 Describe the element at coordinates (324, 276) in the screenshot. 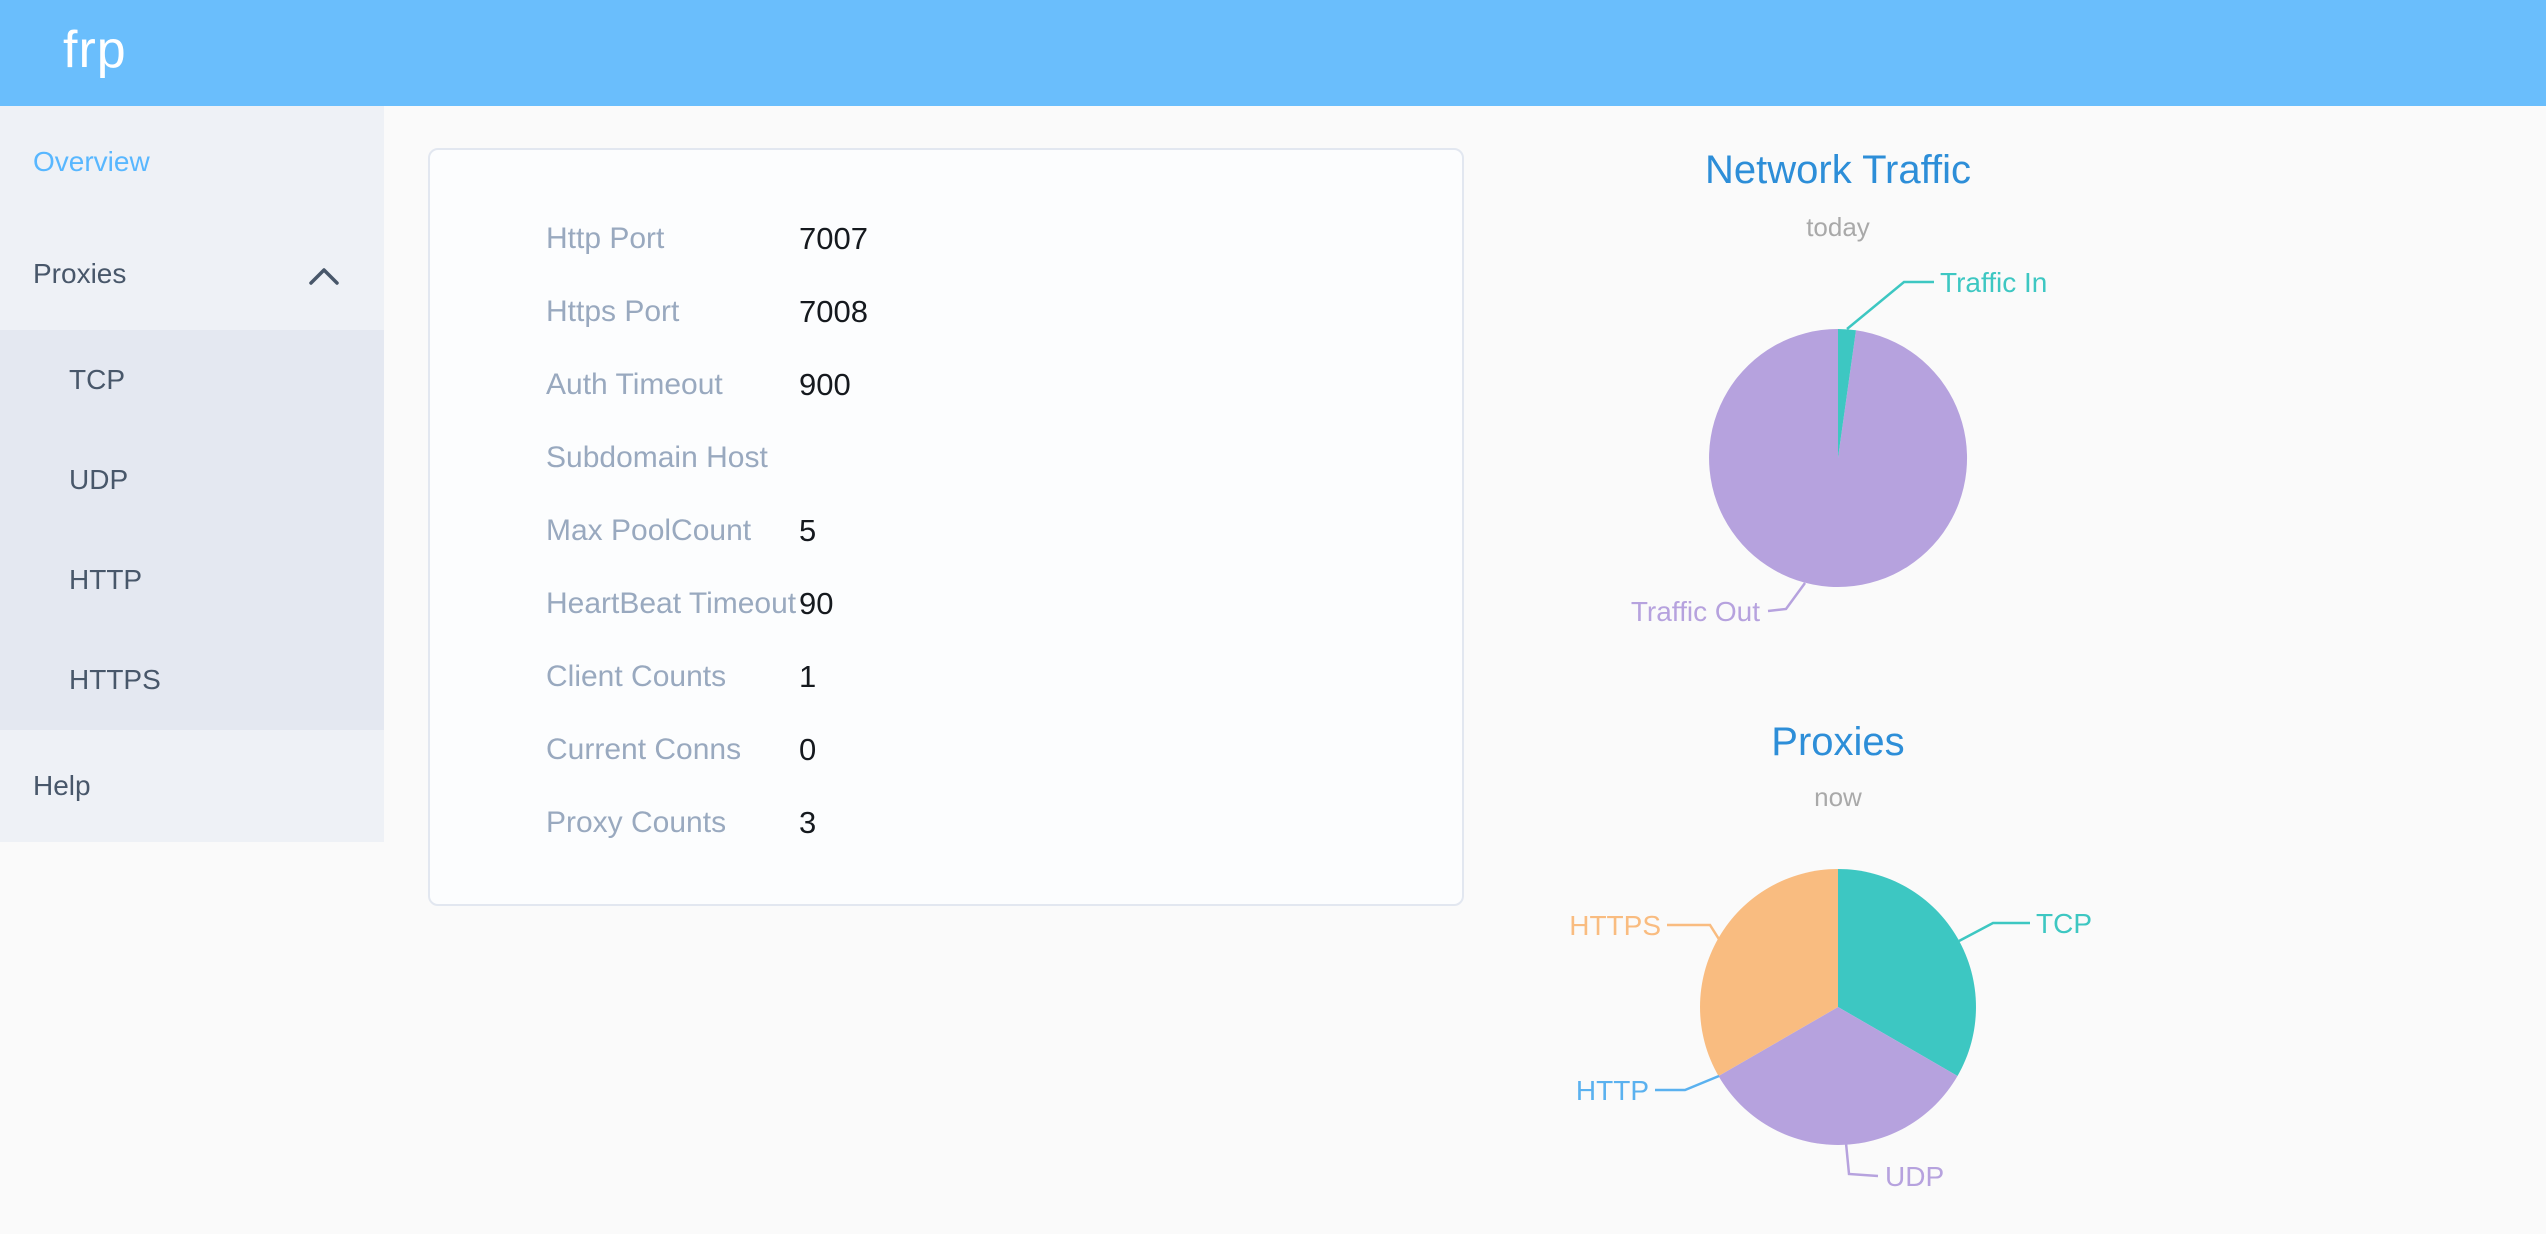

I see `chevron-up-icon` at that location.